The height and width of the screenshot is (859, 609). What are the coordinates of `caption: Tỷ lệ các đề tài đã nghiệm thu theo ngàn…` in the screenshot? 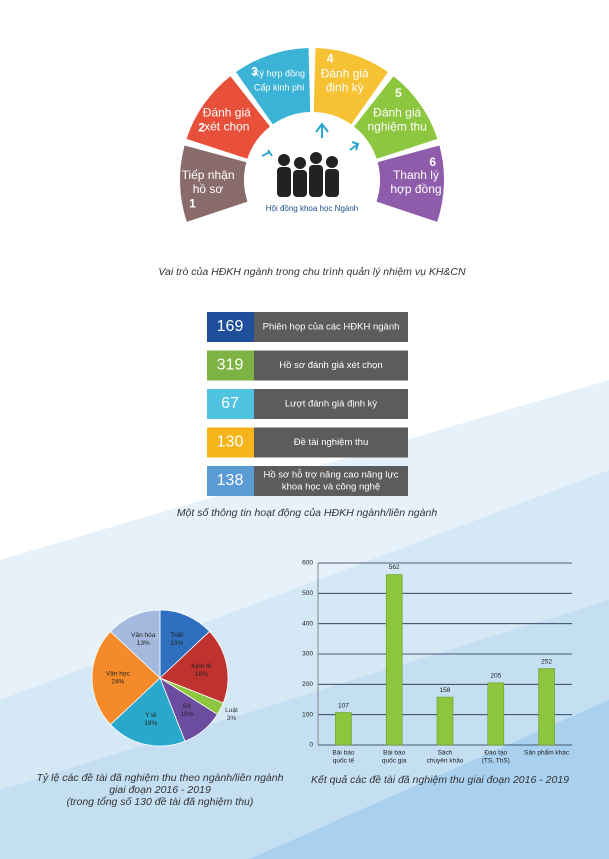 It's located at (160, 778).